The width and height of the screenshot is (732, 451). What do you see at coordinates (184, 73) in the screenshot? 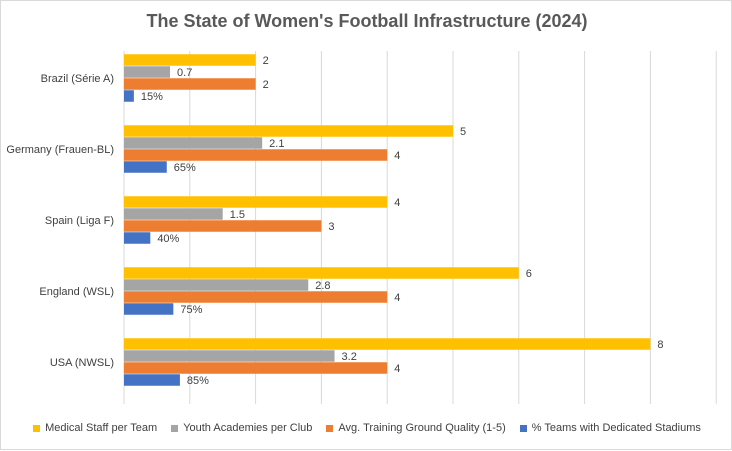
I see `data-label: 0.7` at bounding box center [184, 73].